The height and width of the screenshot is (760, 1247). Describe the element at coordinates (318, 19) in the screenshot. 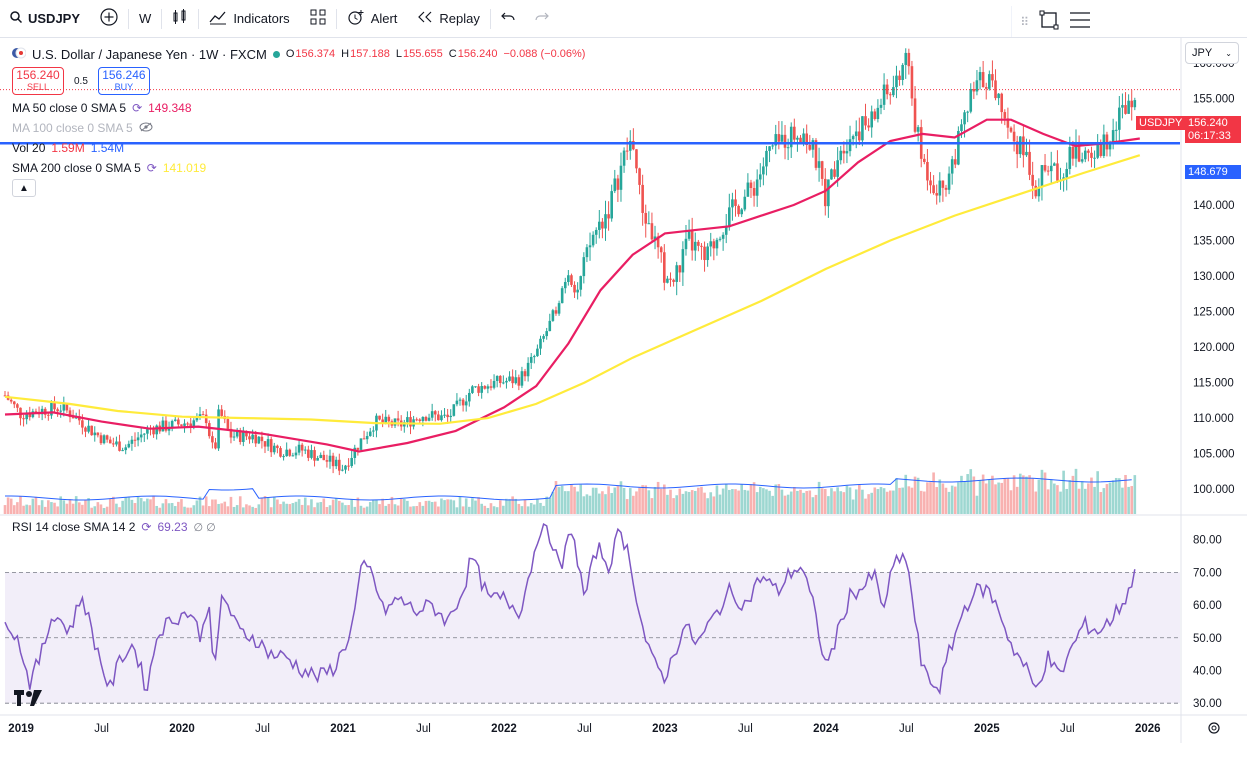

I see `layouts-button` at that location.